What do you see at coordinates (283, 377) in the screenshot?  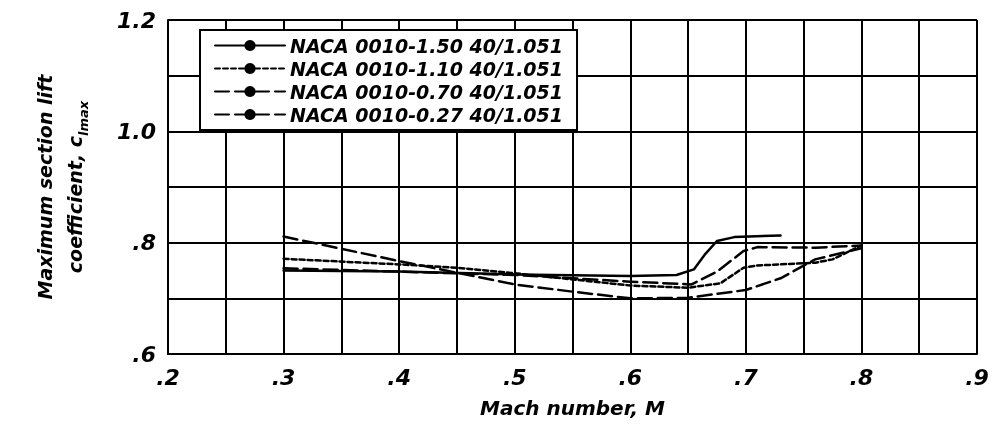 I see `x-tick-label: .3` at bounding box center [283, 377].